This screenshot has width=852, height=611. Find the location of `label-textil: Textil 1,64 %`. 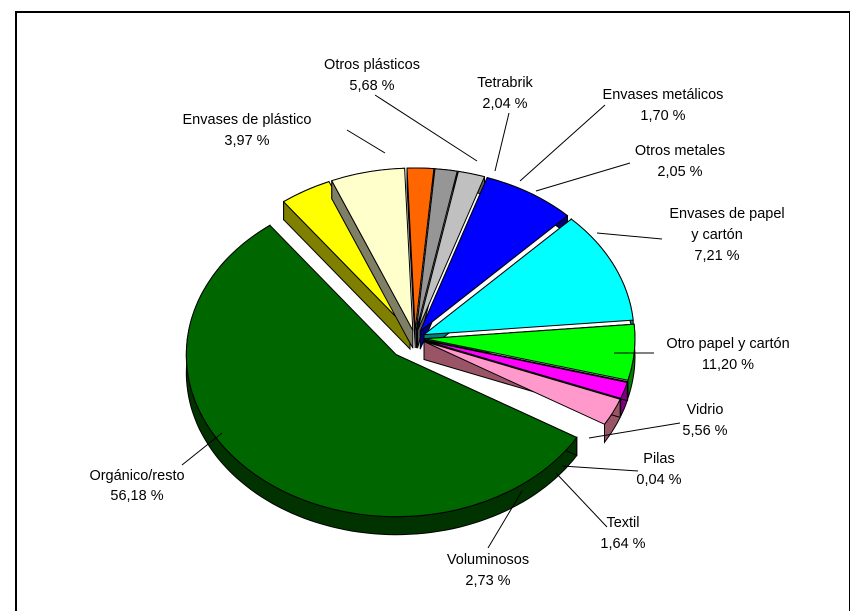

label-textil: Textil 1,64 % is located at coordinates (622, 533).